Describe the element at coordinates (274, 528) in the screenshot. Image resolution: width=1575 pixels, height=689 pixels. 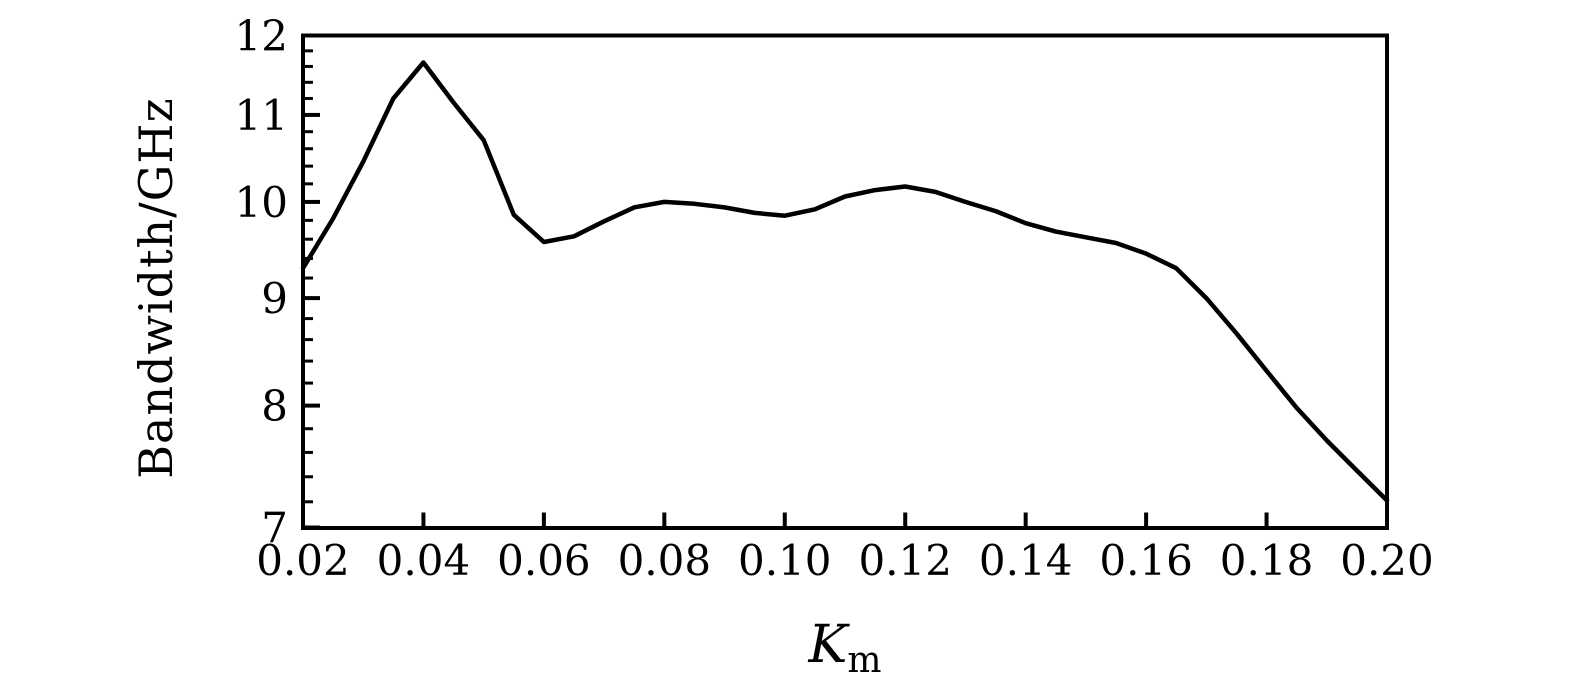
I see `y-tick-label: 7` at that location.